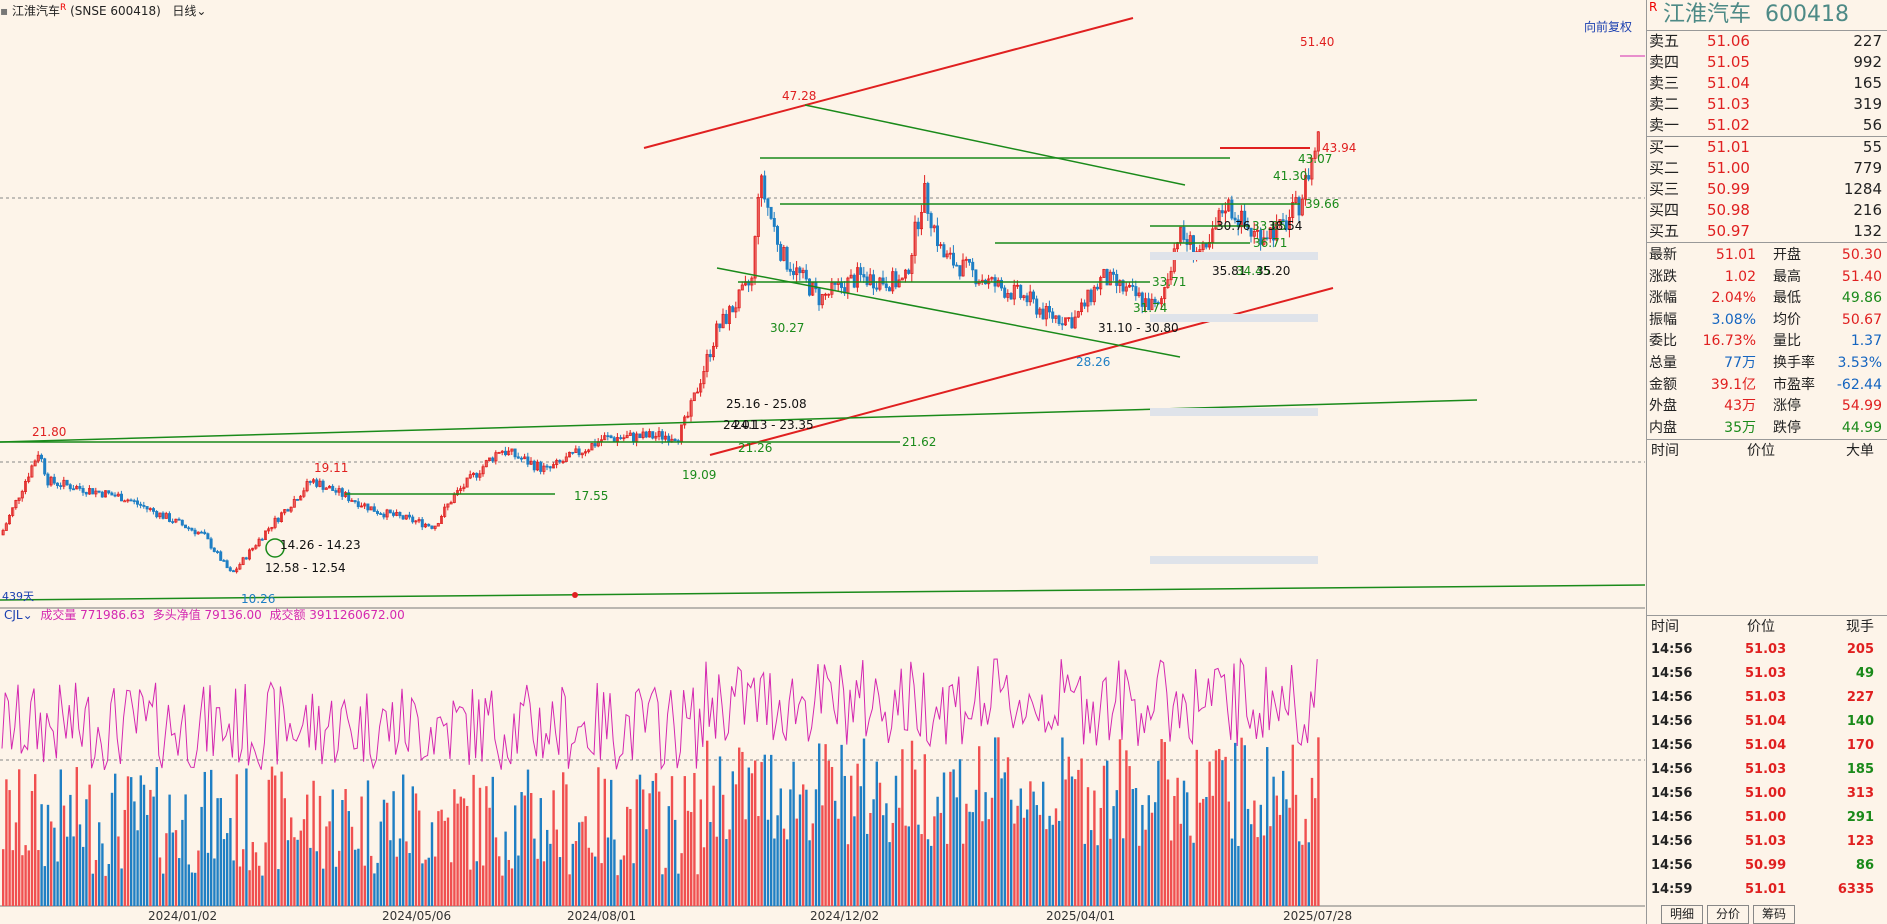 This screenshot has width=1887, height=924. Describe the element at coordinates (176, 615) in the screenshot. I see `net-label: 多头净值` at that location.